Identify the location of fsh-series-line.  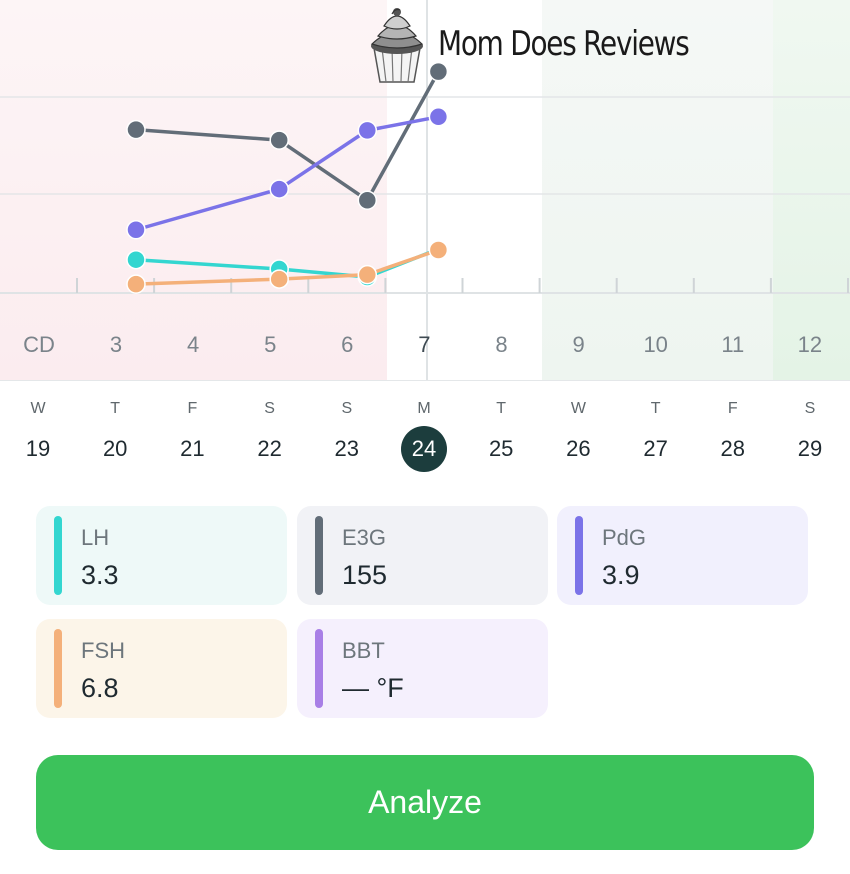
(287, 267).